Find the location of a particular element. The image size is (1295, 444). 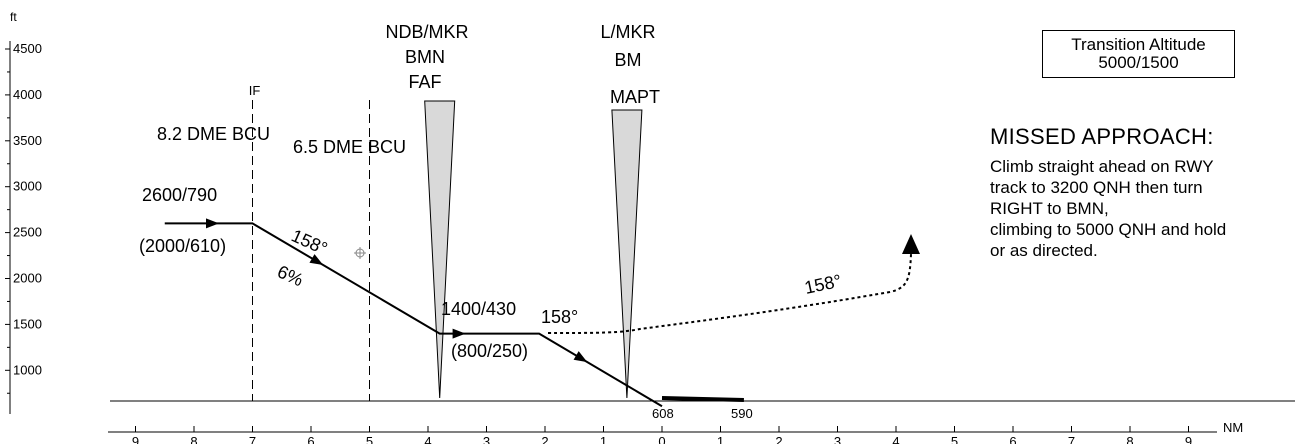

mapt-line-3: MAPT is located at coordinates (635, 97).